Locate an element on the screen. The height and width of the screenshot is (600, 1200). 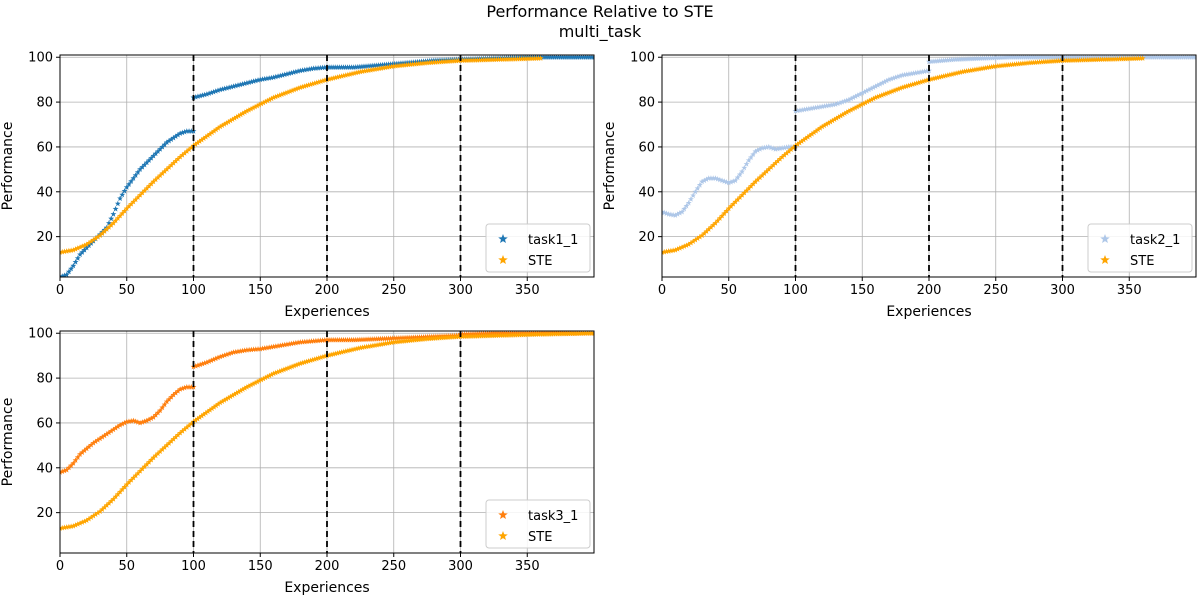
legend: task1_1 STE is located at coordinates (538, 248).